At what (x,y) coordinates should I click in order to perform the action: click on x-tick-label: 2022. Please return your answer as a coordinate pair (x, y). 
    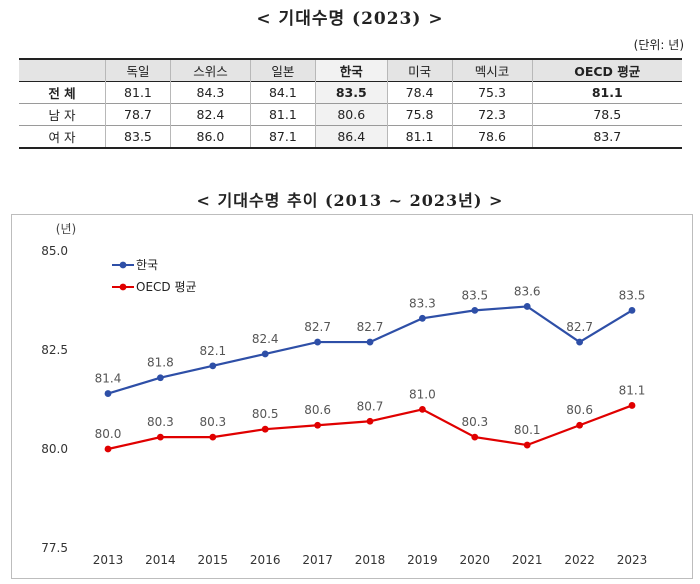
    Looking at the image, I should click on (579, 560).